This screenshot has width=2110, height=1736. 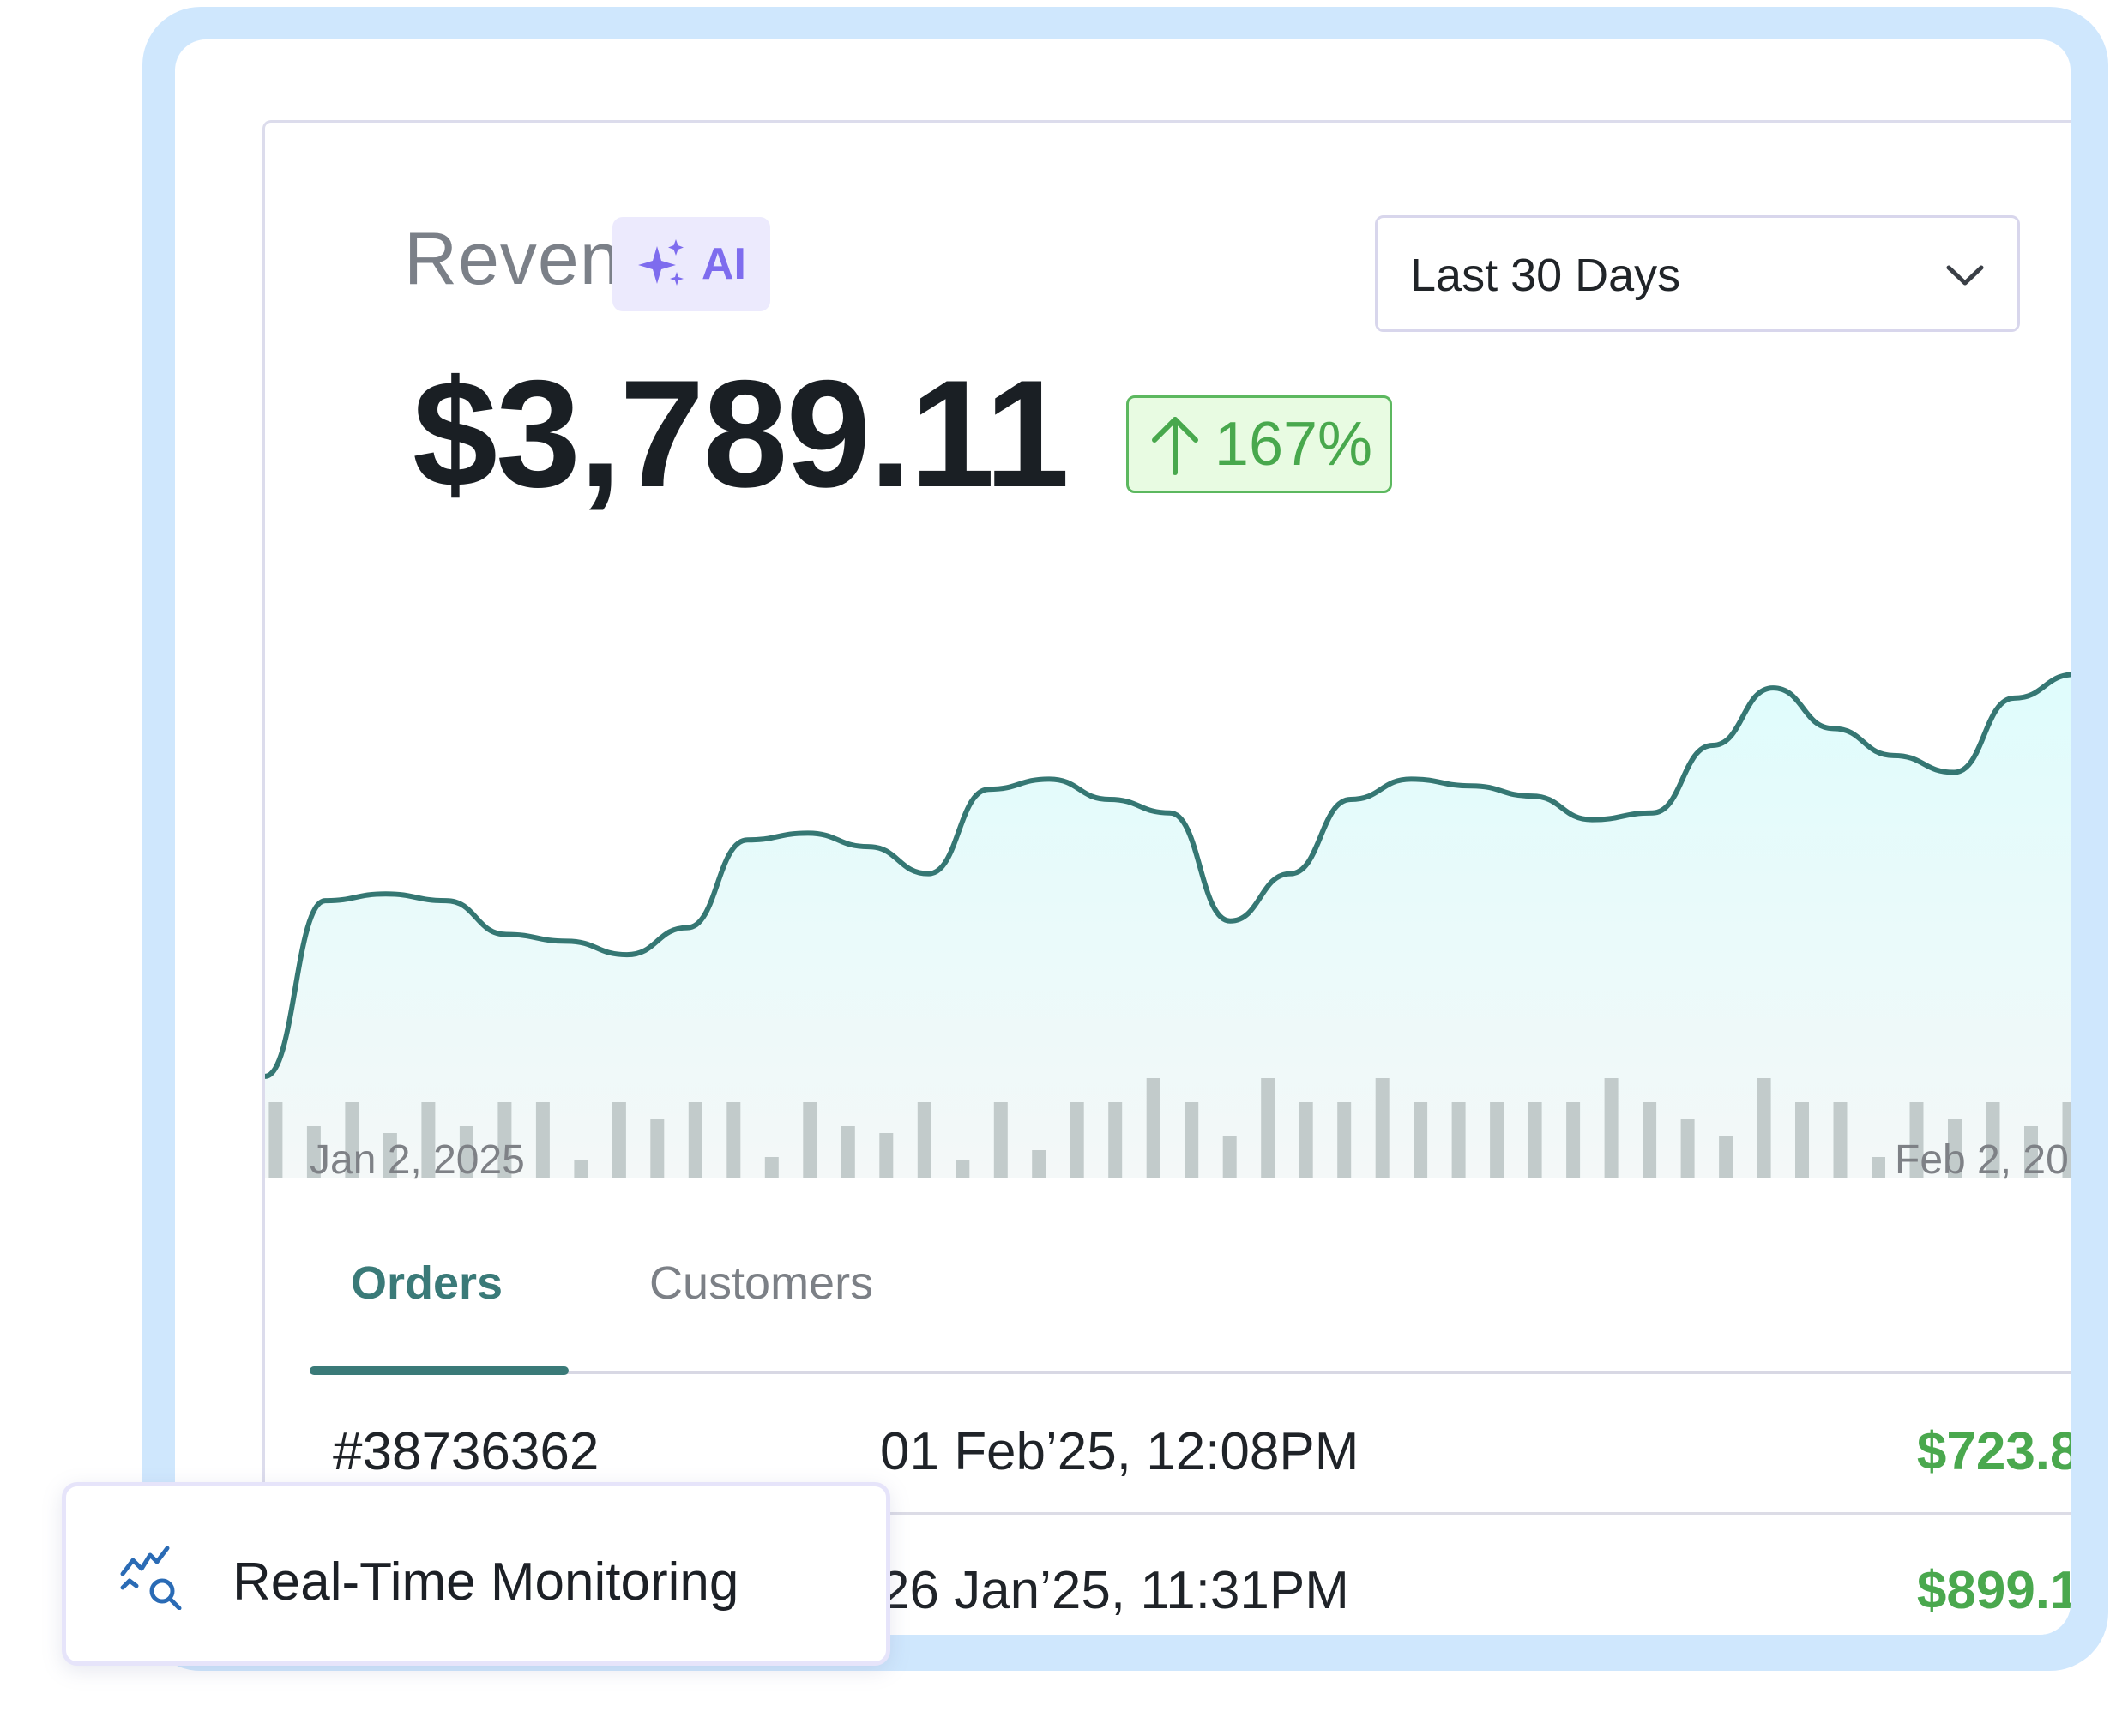 What do you see at coordinates (427, 1283) in the screenshot?
I see `tab-orders: Orders` at bounding box center [427, 1283].